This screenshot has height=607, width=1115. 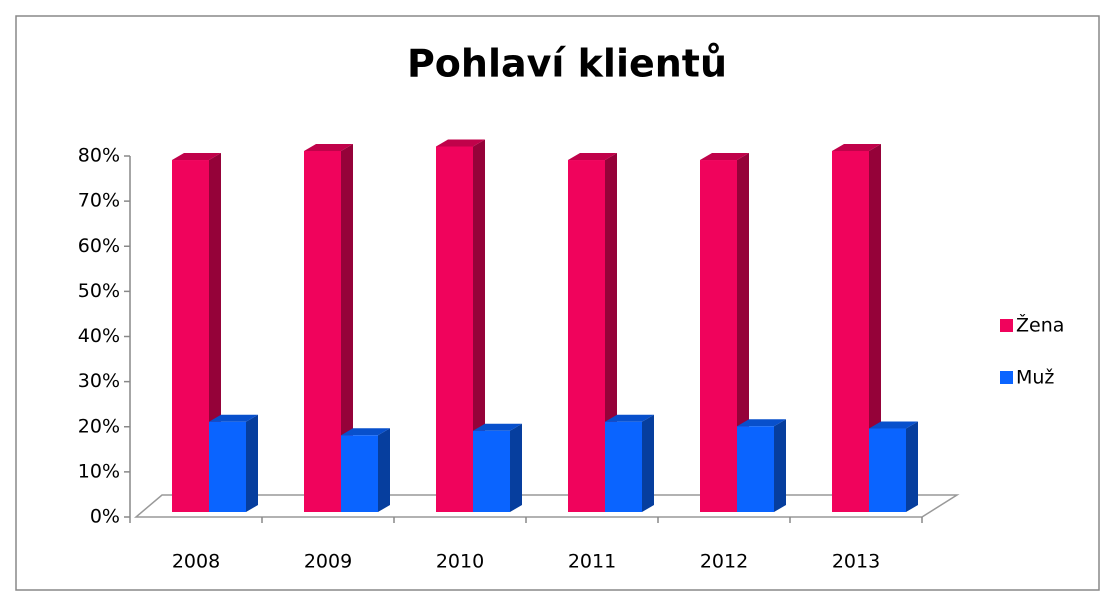 What do you see at coordinates (724, 562) in the screenshot?
I see `x-tick-label: 2012` at bounding box center [724, 562].